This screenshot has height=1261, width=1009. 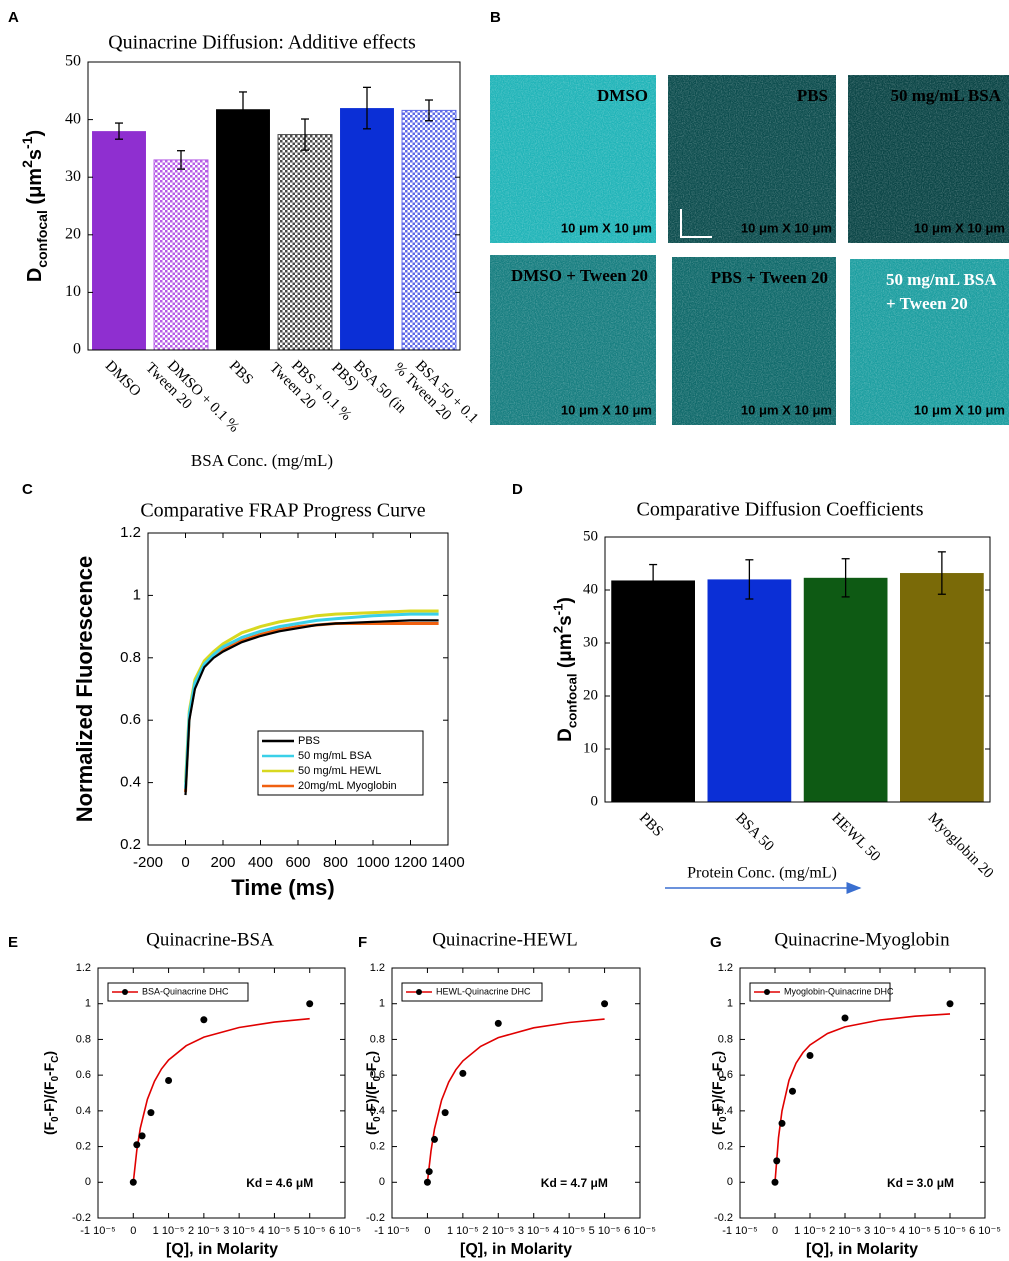 I want to click on x-tick-label: BSA 50, so click(x=754, y=832).